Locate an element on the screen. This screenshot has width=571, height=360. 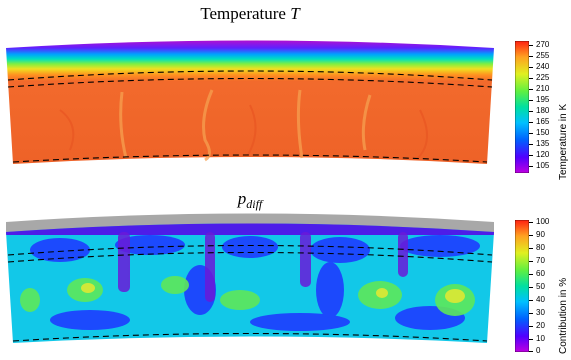
temperature-colorbar-label: Temperature in K is located at coordinates (563, 141).